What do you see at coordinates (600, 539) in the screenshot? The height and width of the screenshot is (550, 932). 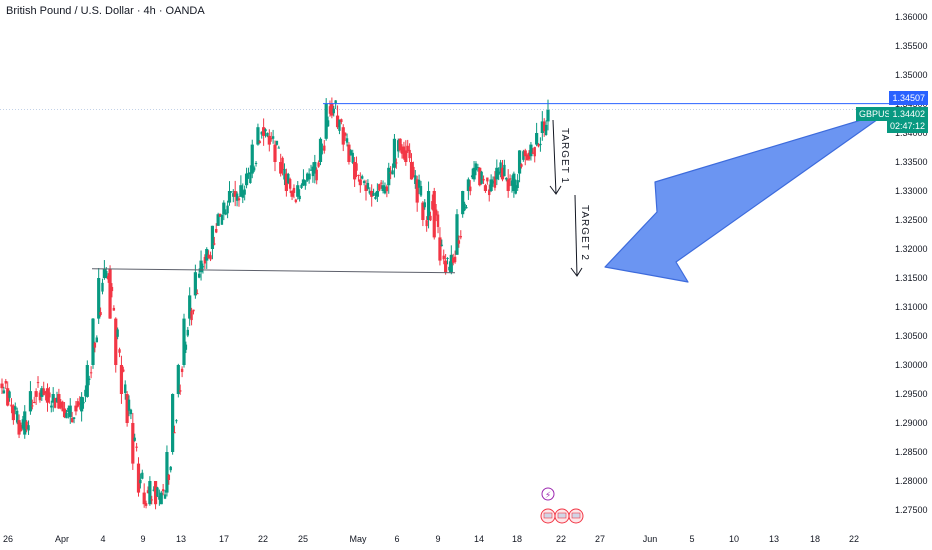 I see `time-tick-label: 27` at bounding box center [600, 539].